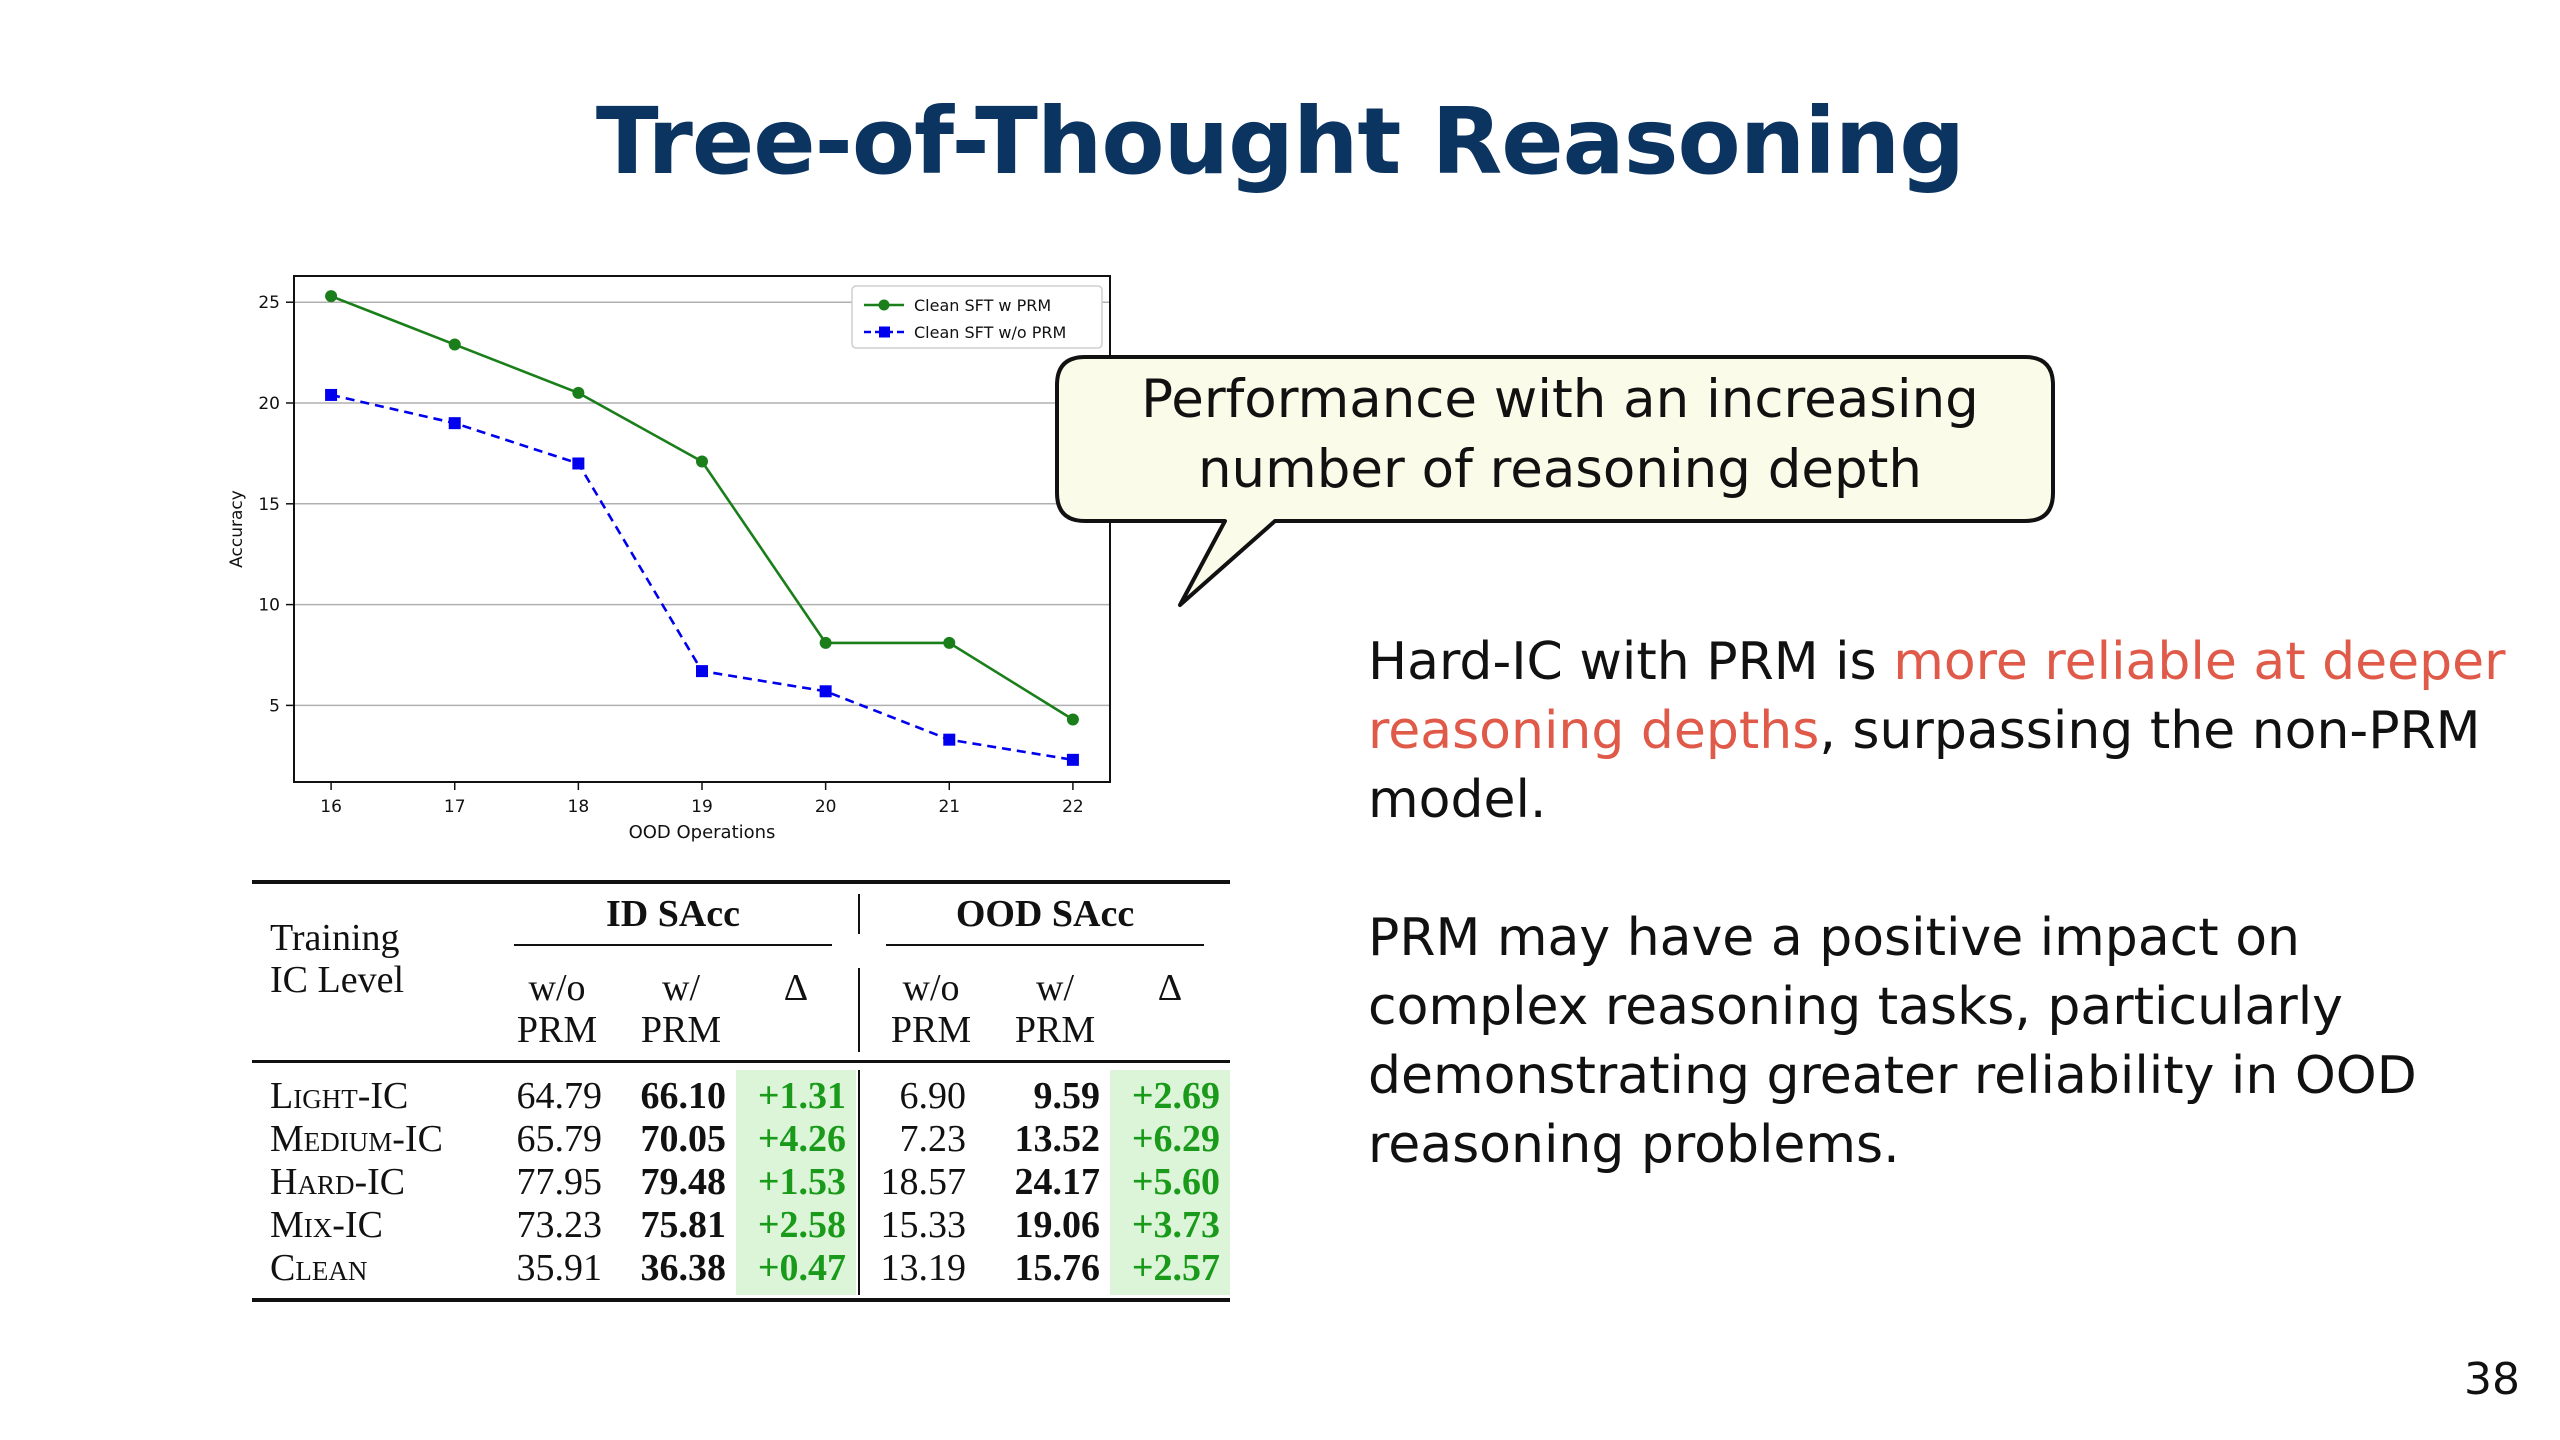 This screenshot has height=1440, width=2560. I want to click on y-tick-label: 15, so click(269, 505).